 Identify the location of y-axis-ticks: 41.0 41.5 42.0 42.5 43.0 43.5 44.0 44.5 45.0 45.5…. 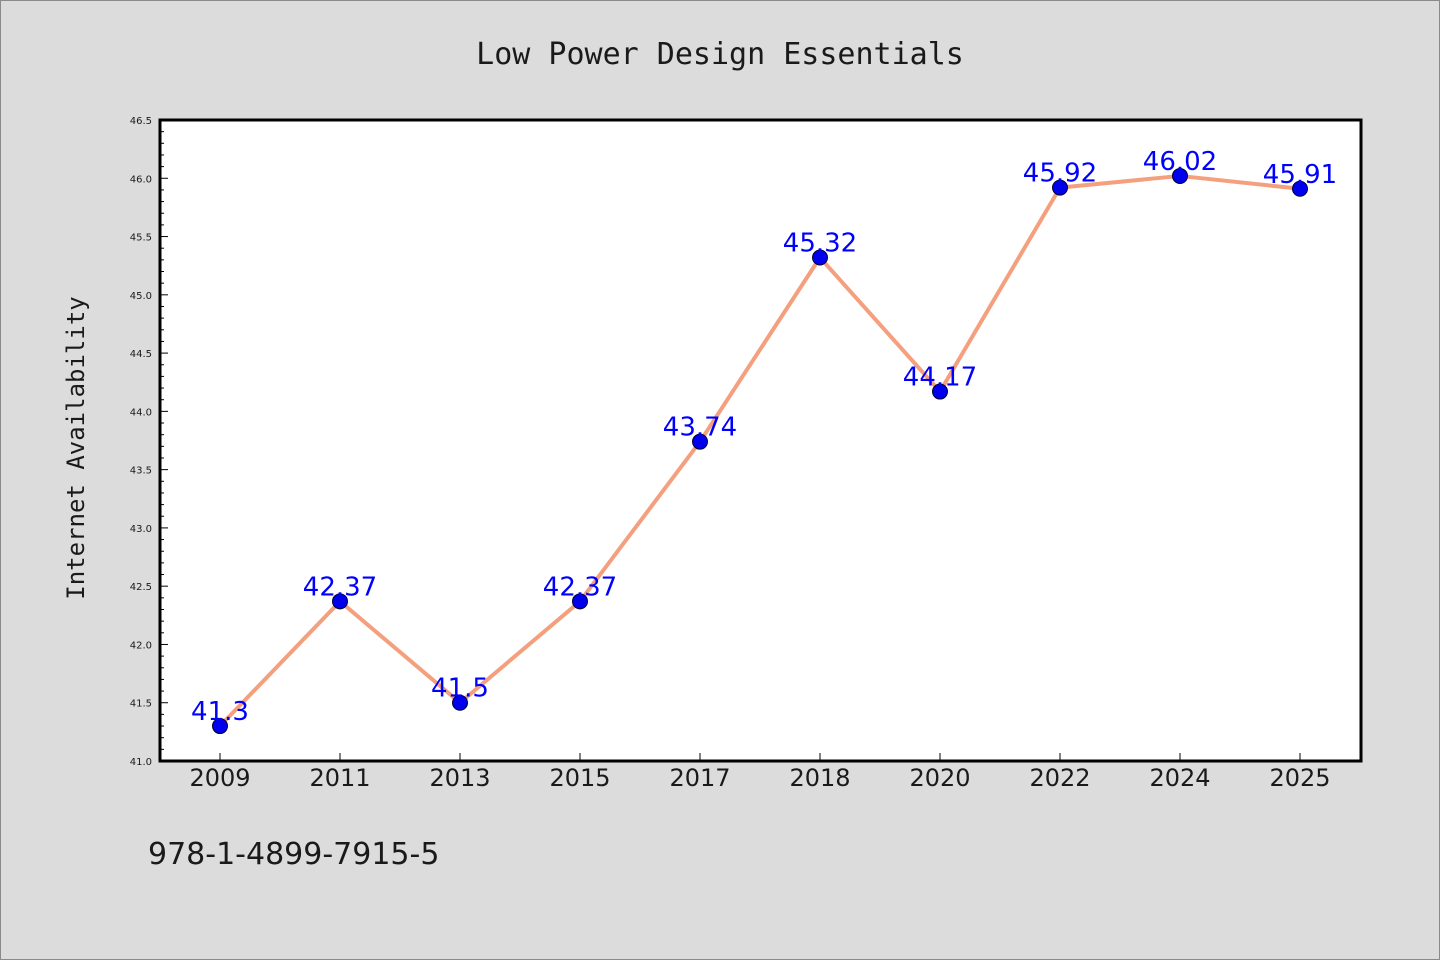
(149, 442).